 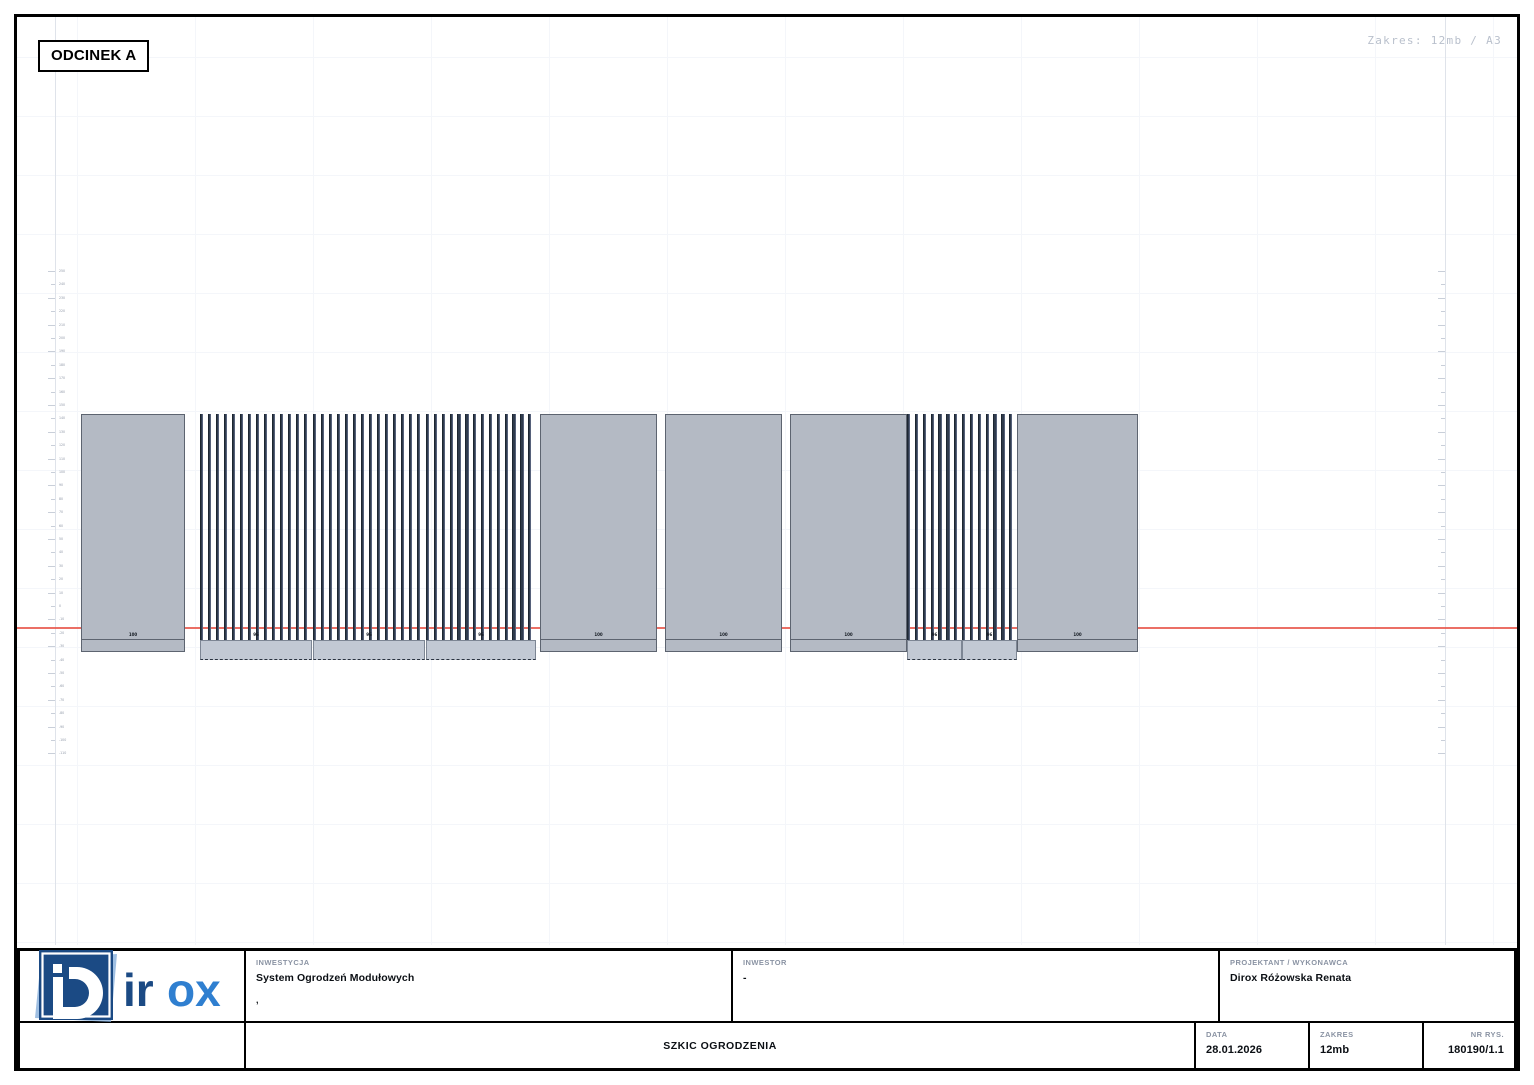 What do you see at coordinates (335, 978) in the screenshot?
I see `investment-value: System Ogrodzeń Modułowych` at bounding box center [335, 978].